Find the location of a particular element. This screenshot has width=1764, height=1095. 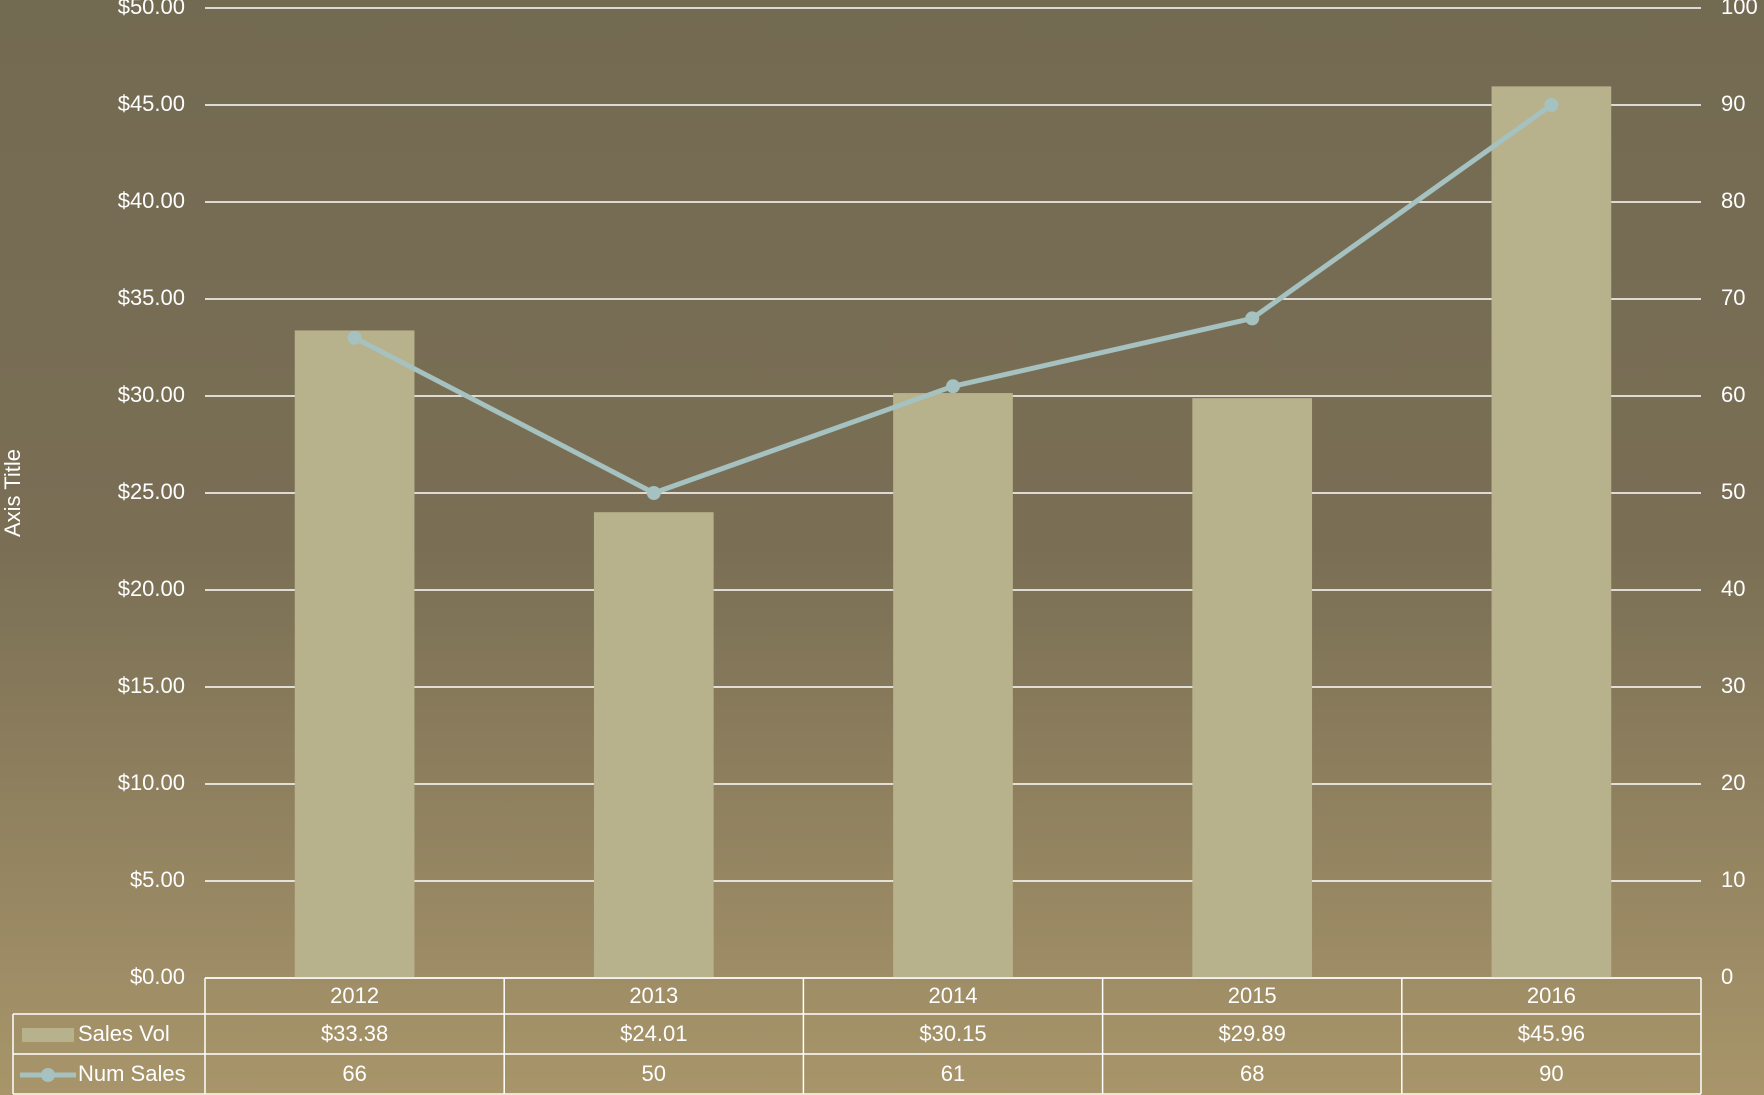

y-tick-label: $25.00 is located at coordinates (151, 491).